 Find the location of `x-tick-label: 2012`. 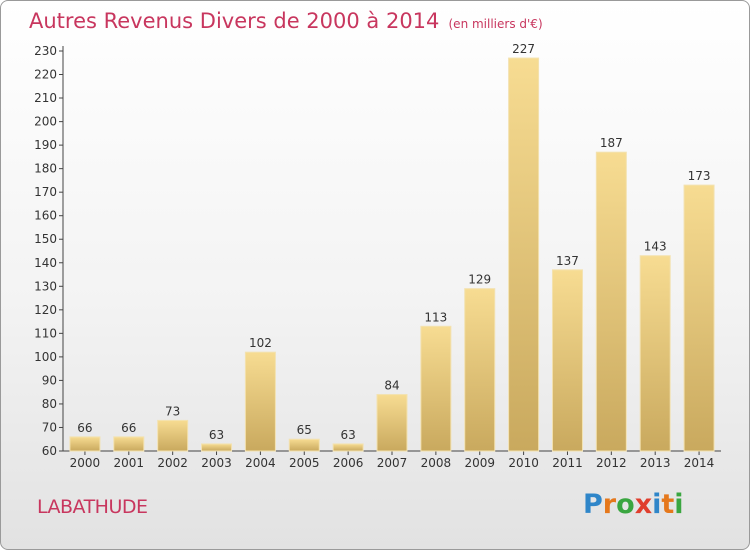

x-tick-label: 2012 is located at coordinates (611, 463).